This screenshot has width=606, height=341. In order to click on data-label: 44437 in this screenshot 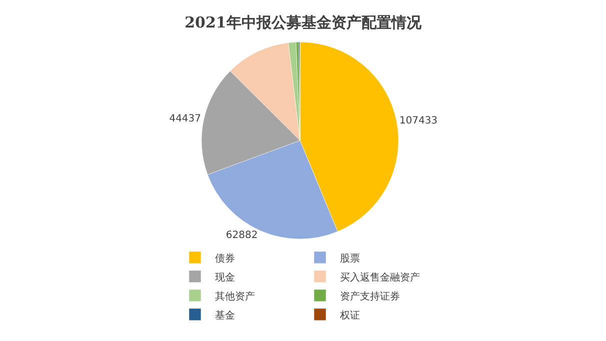, I will do `click(185, 119)`.